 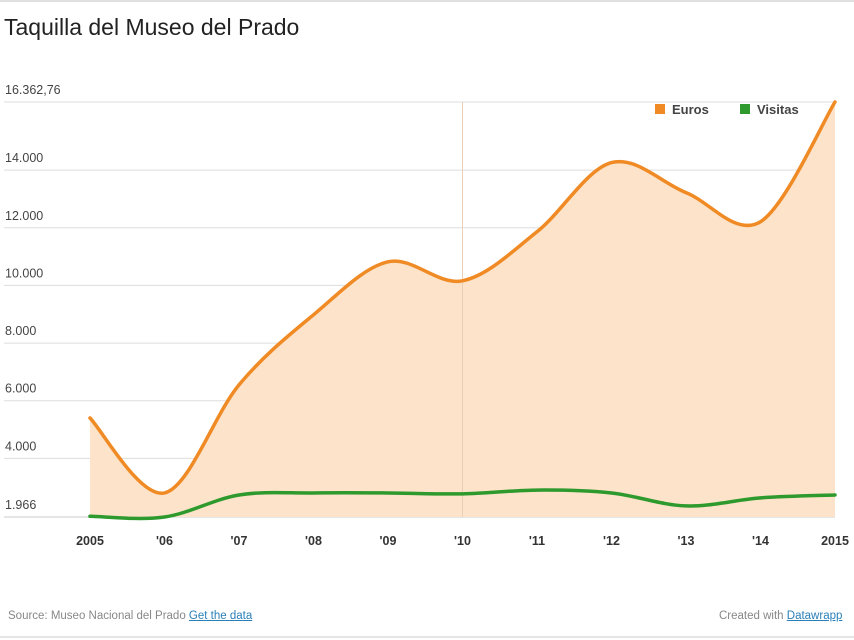 What do you see at coordinates (97, 616) in the screenshot?
I see `source-label: Source: Museo Nacional del Prado` at bounding box center [97, 616].